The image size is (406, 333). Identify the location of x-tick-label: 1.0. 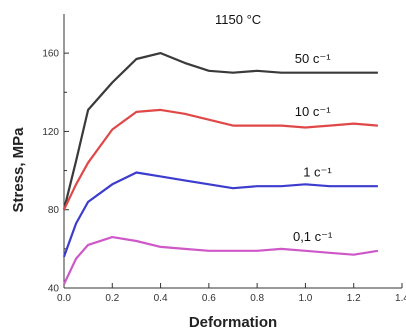
(305, 298).